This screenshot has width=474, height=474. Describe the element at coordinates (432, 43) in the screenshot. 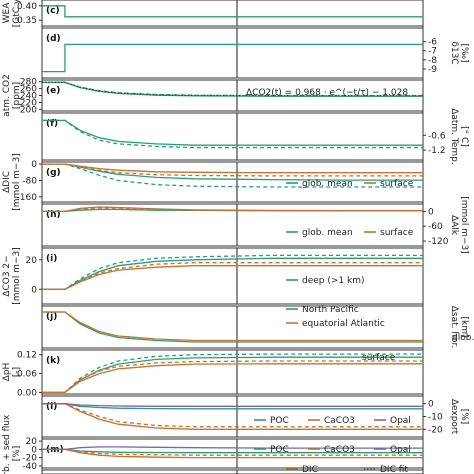

I see `panel-d-ytick-right-label: -6` at that location.